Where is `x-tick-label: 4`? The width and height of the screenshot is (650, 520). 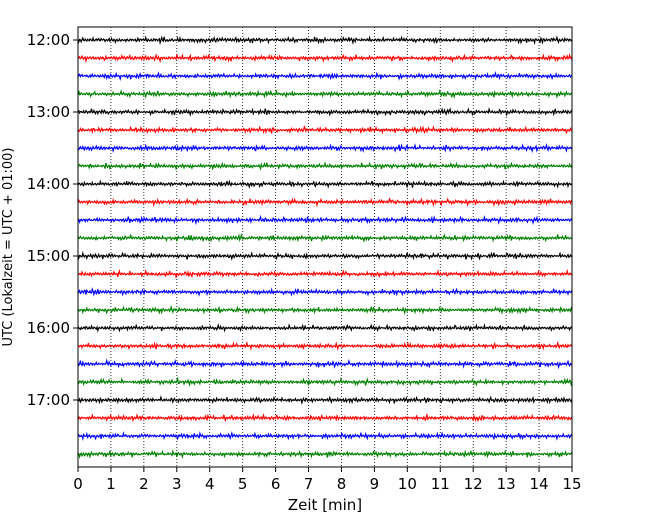
x-tick-label: 4 is located at coordinates (210, 484).